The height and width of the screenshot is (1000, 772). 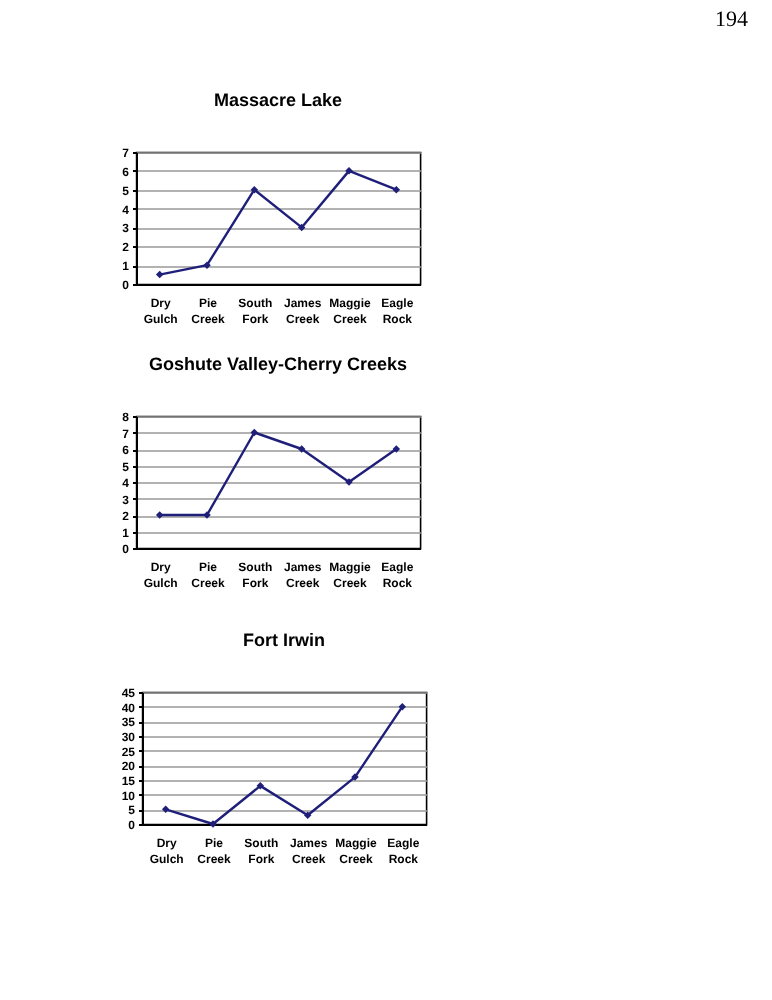 What do you see at coordinates (278, 364) in the screenshot?
I see `chart-title: Goshute Valley-Cherry Creeks` at bounding box center [278, 364].